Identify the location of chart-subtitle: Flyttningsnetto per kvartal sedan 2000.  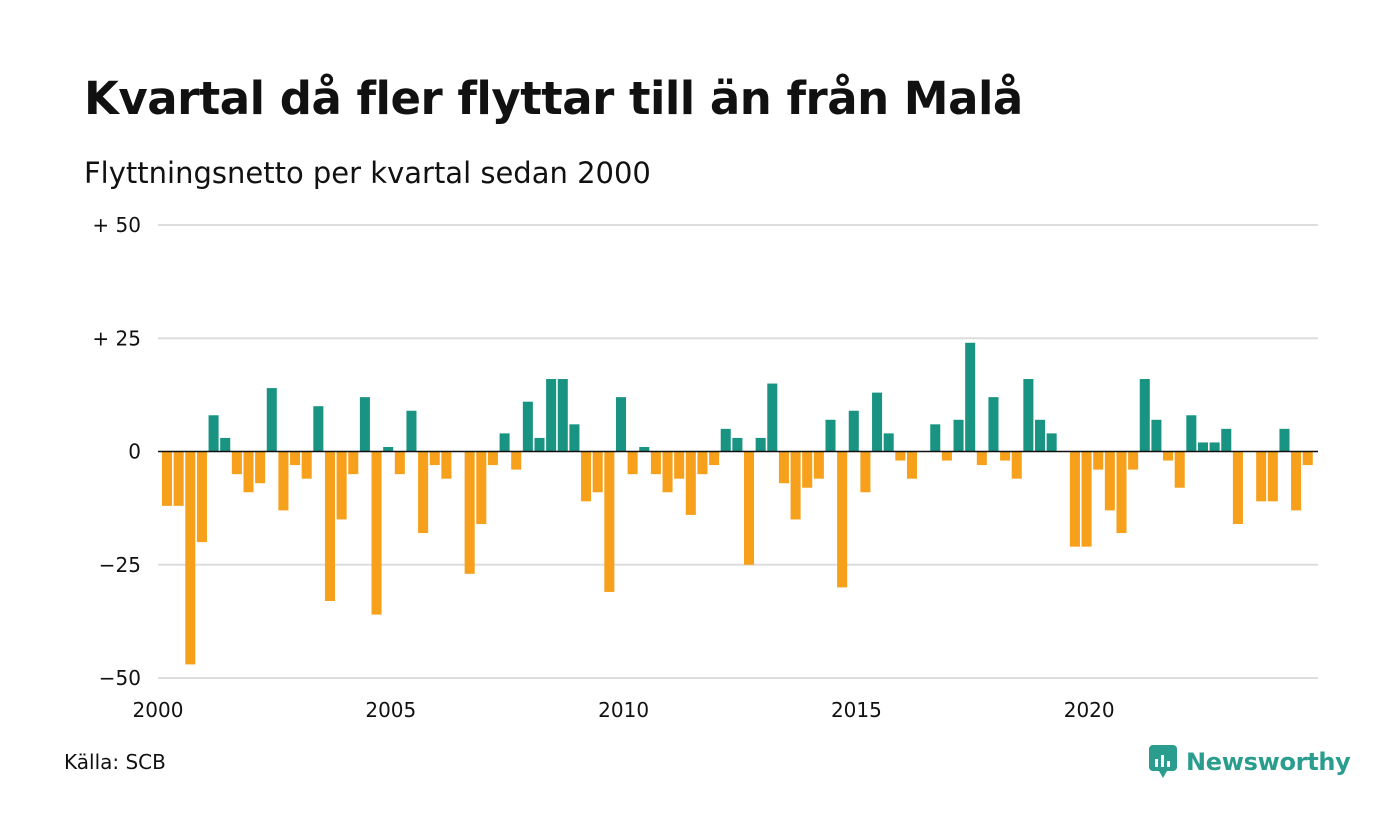
(367, 173).